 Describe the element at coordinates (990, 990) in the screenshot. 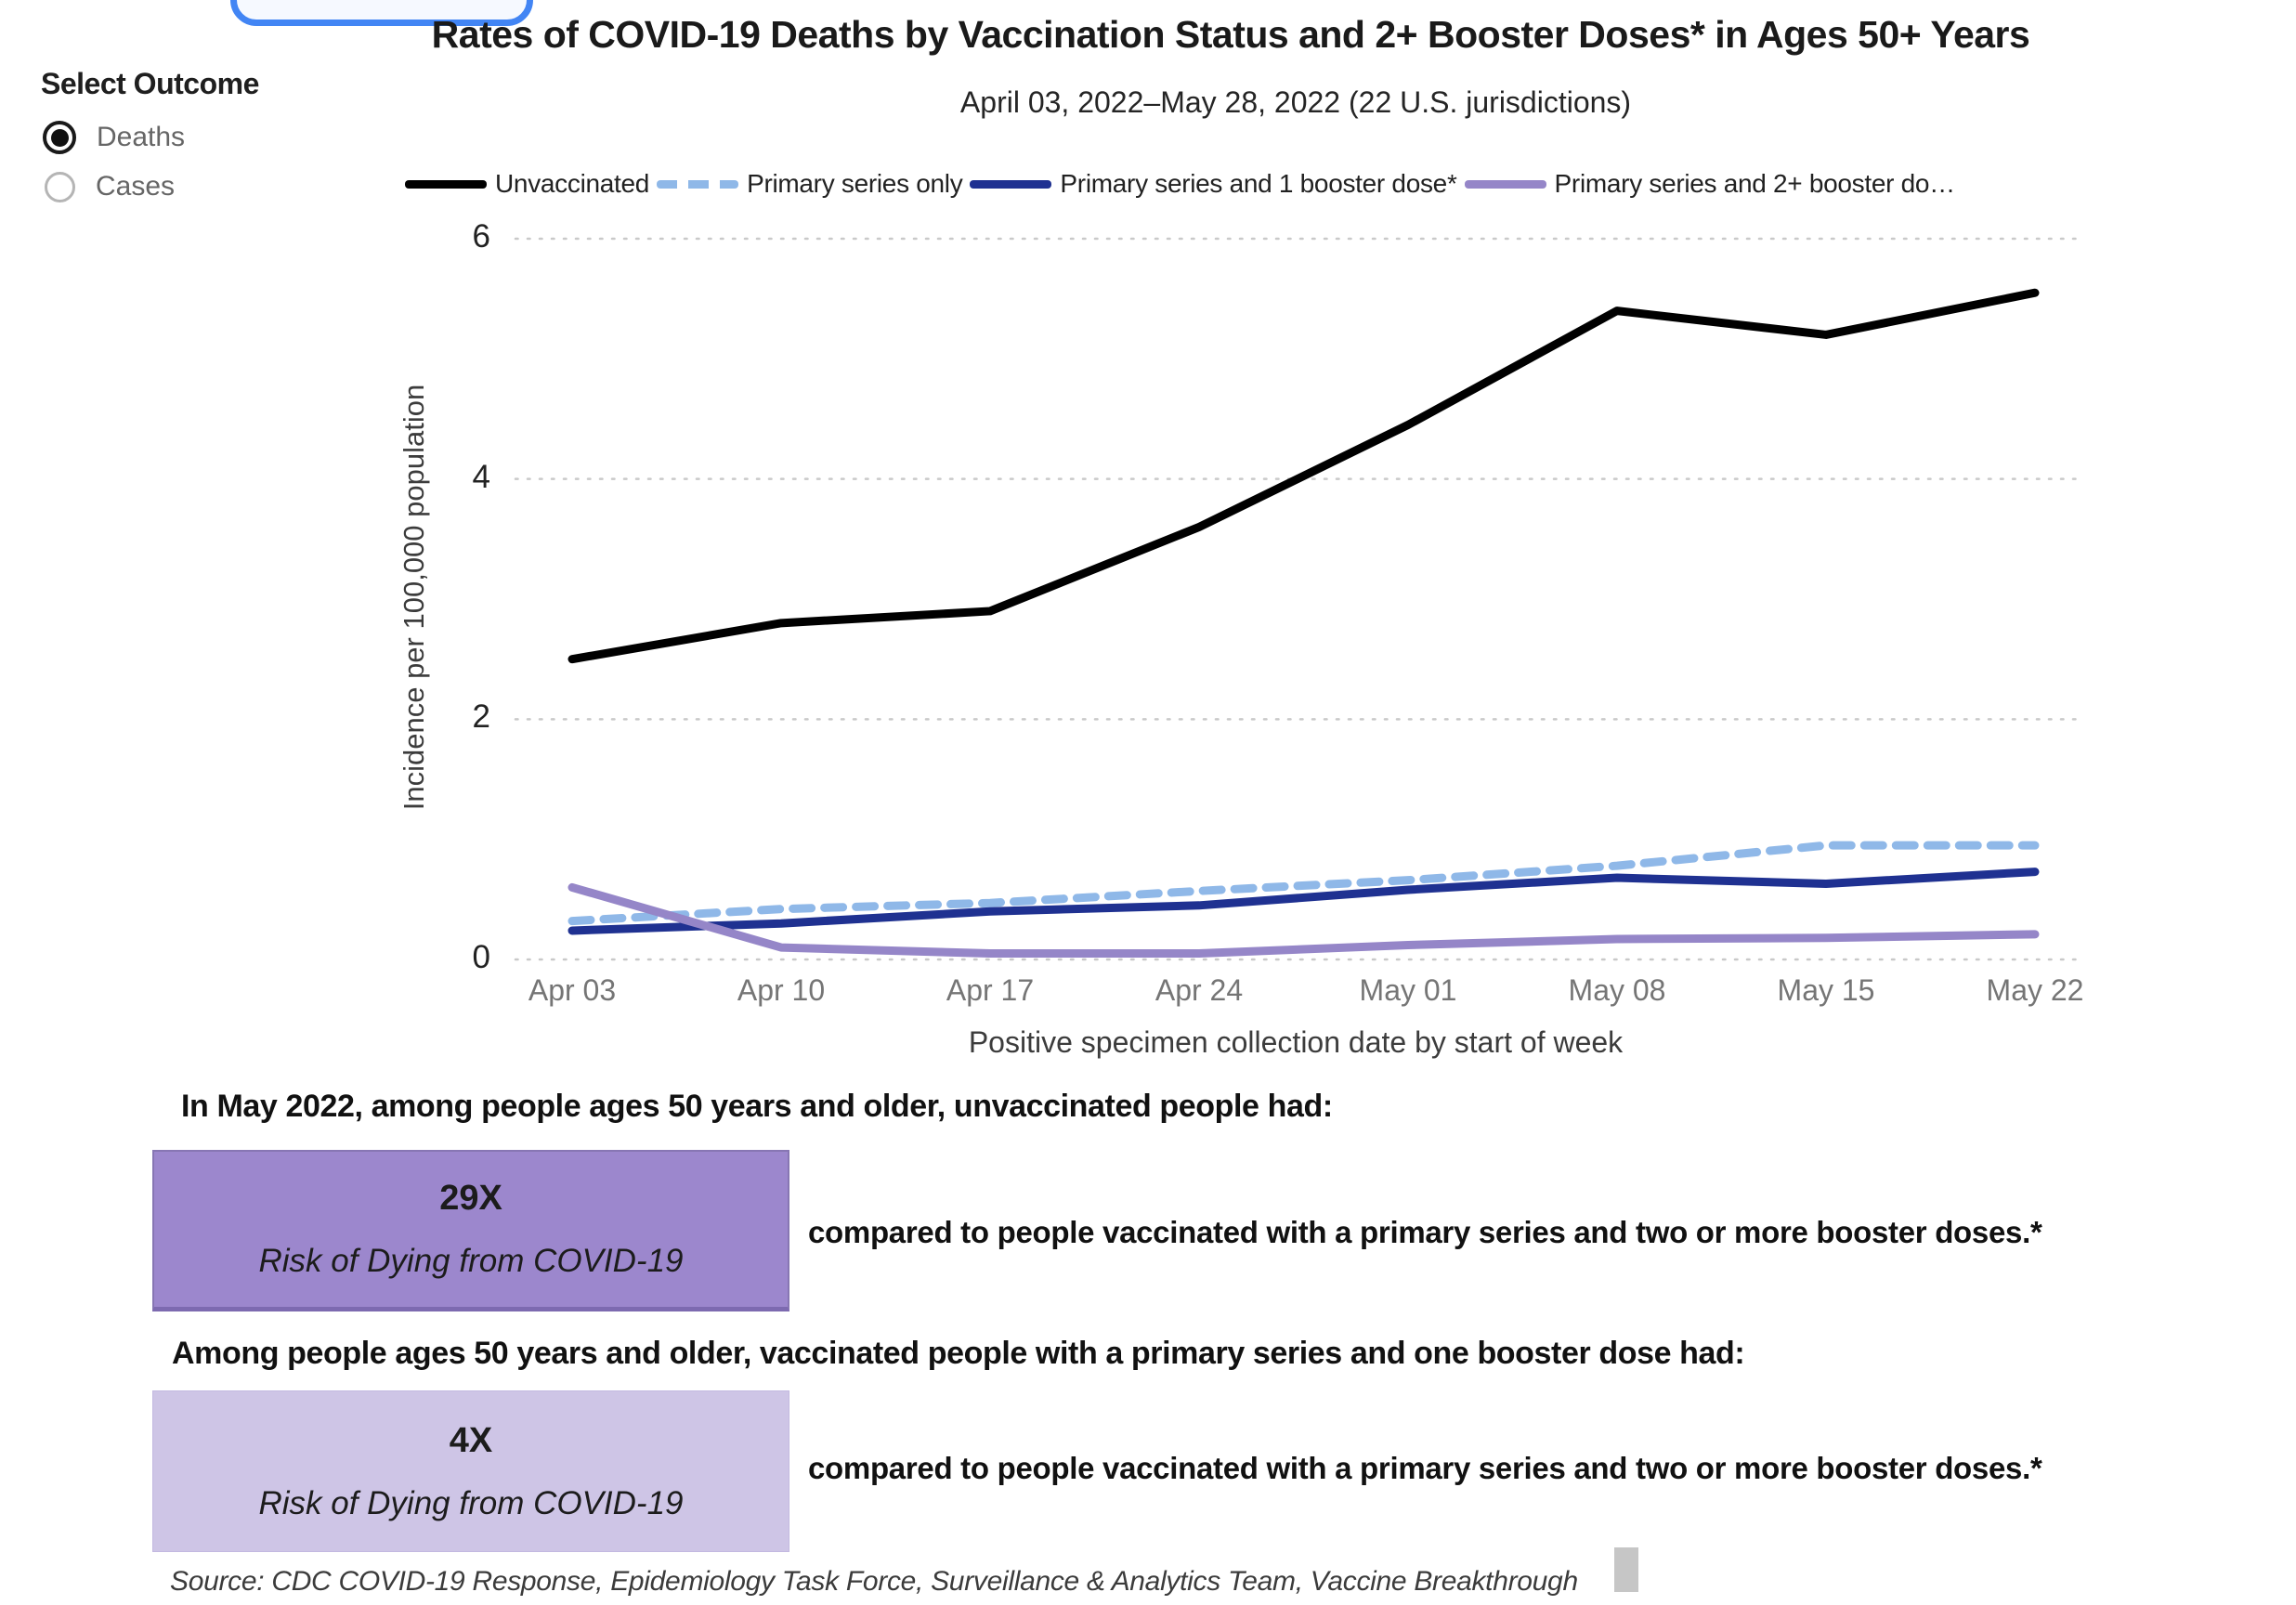

I see `x-tick-label: Apr 17` at that location.